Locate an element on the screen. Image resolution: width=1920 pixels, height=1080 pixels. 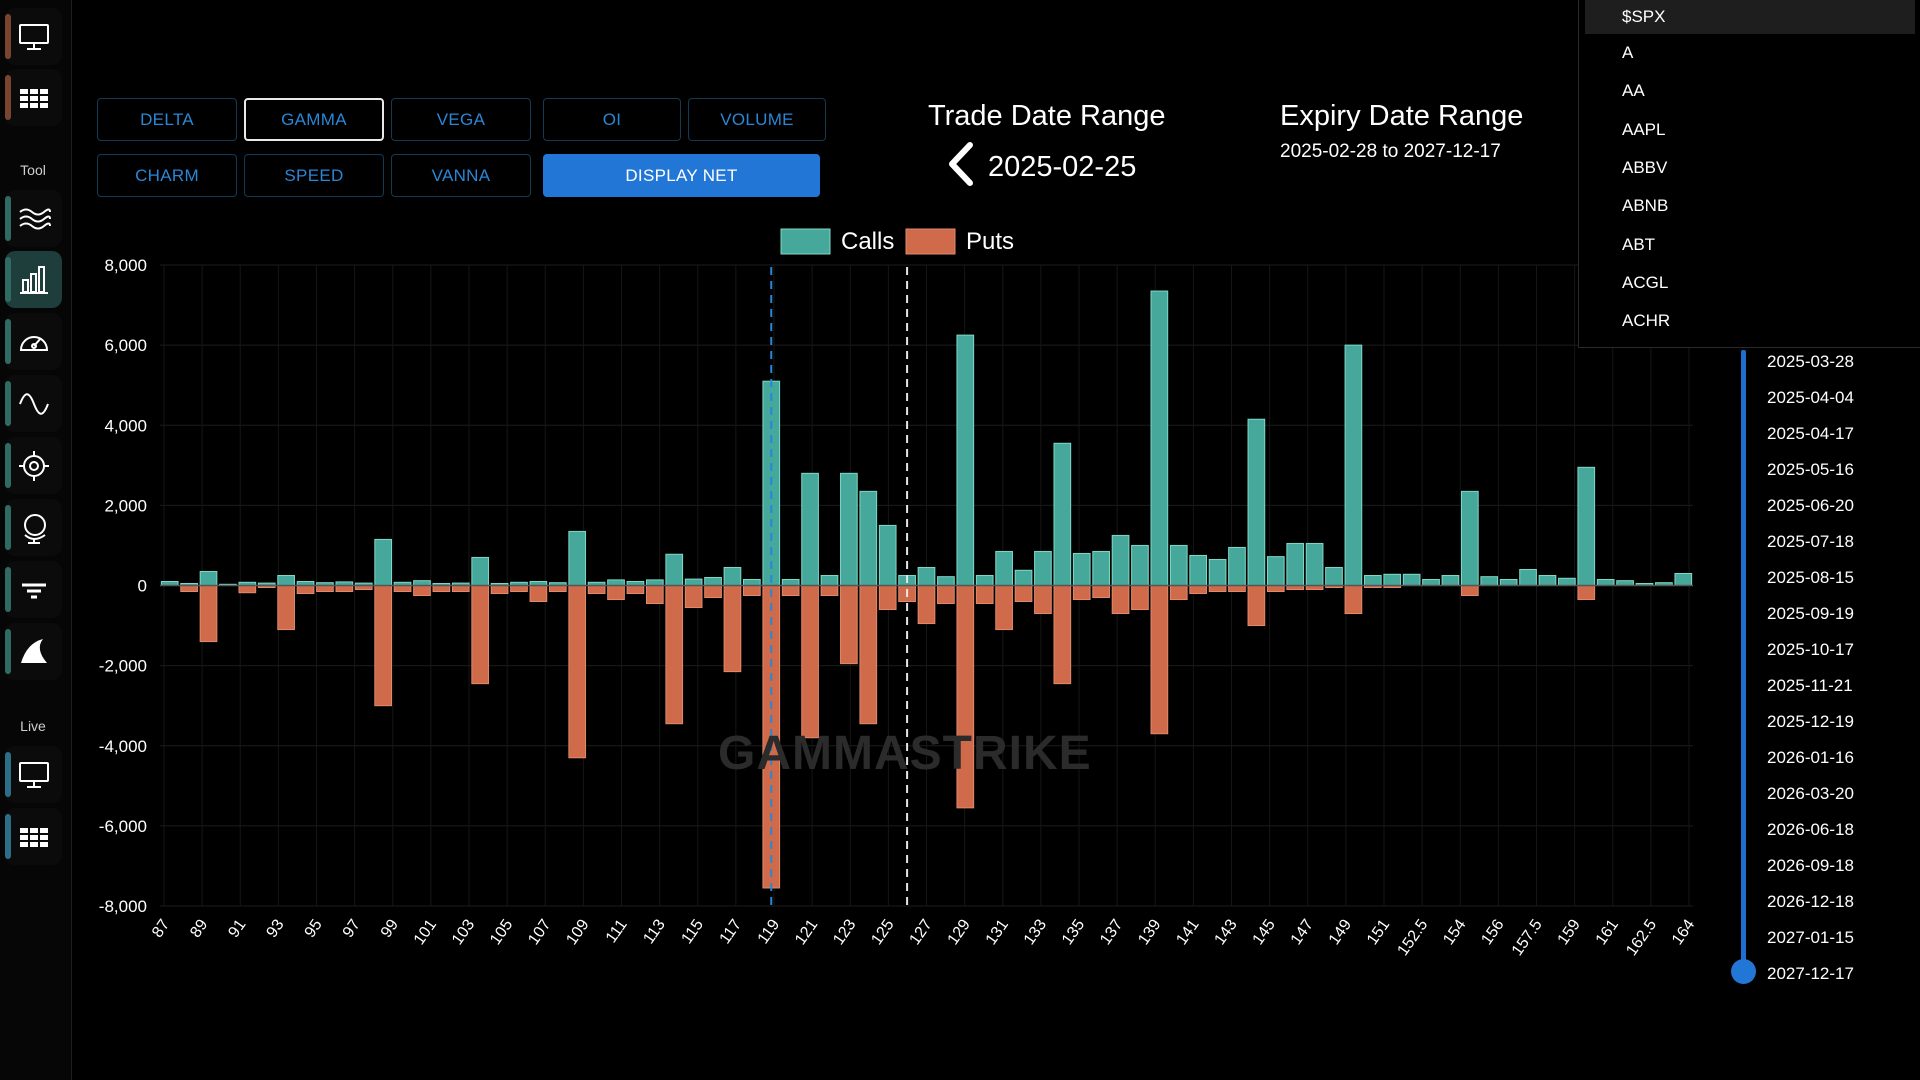
expiry-date-item: 2025-03-28 is located at coordinates (1810, 361).